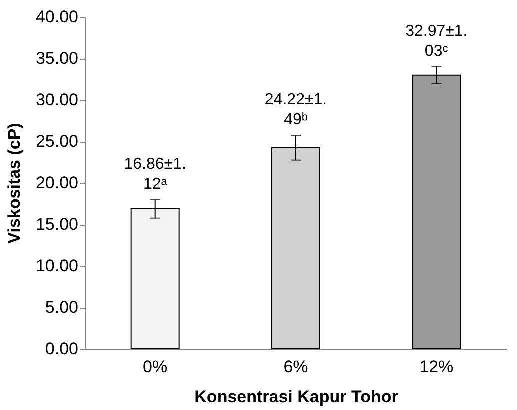 The image size is (517, 410). I want to click on y-tick-label: 5.00, so click(61, 307).